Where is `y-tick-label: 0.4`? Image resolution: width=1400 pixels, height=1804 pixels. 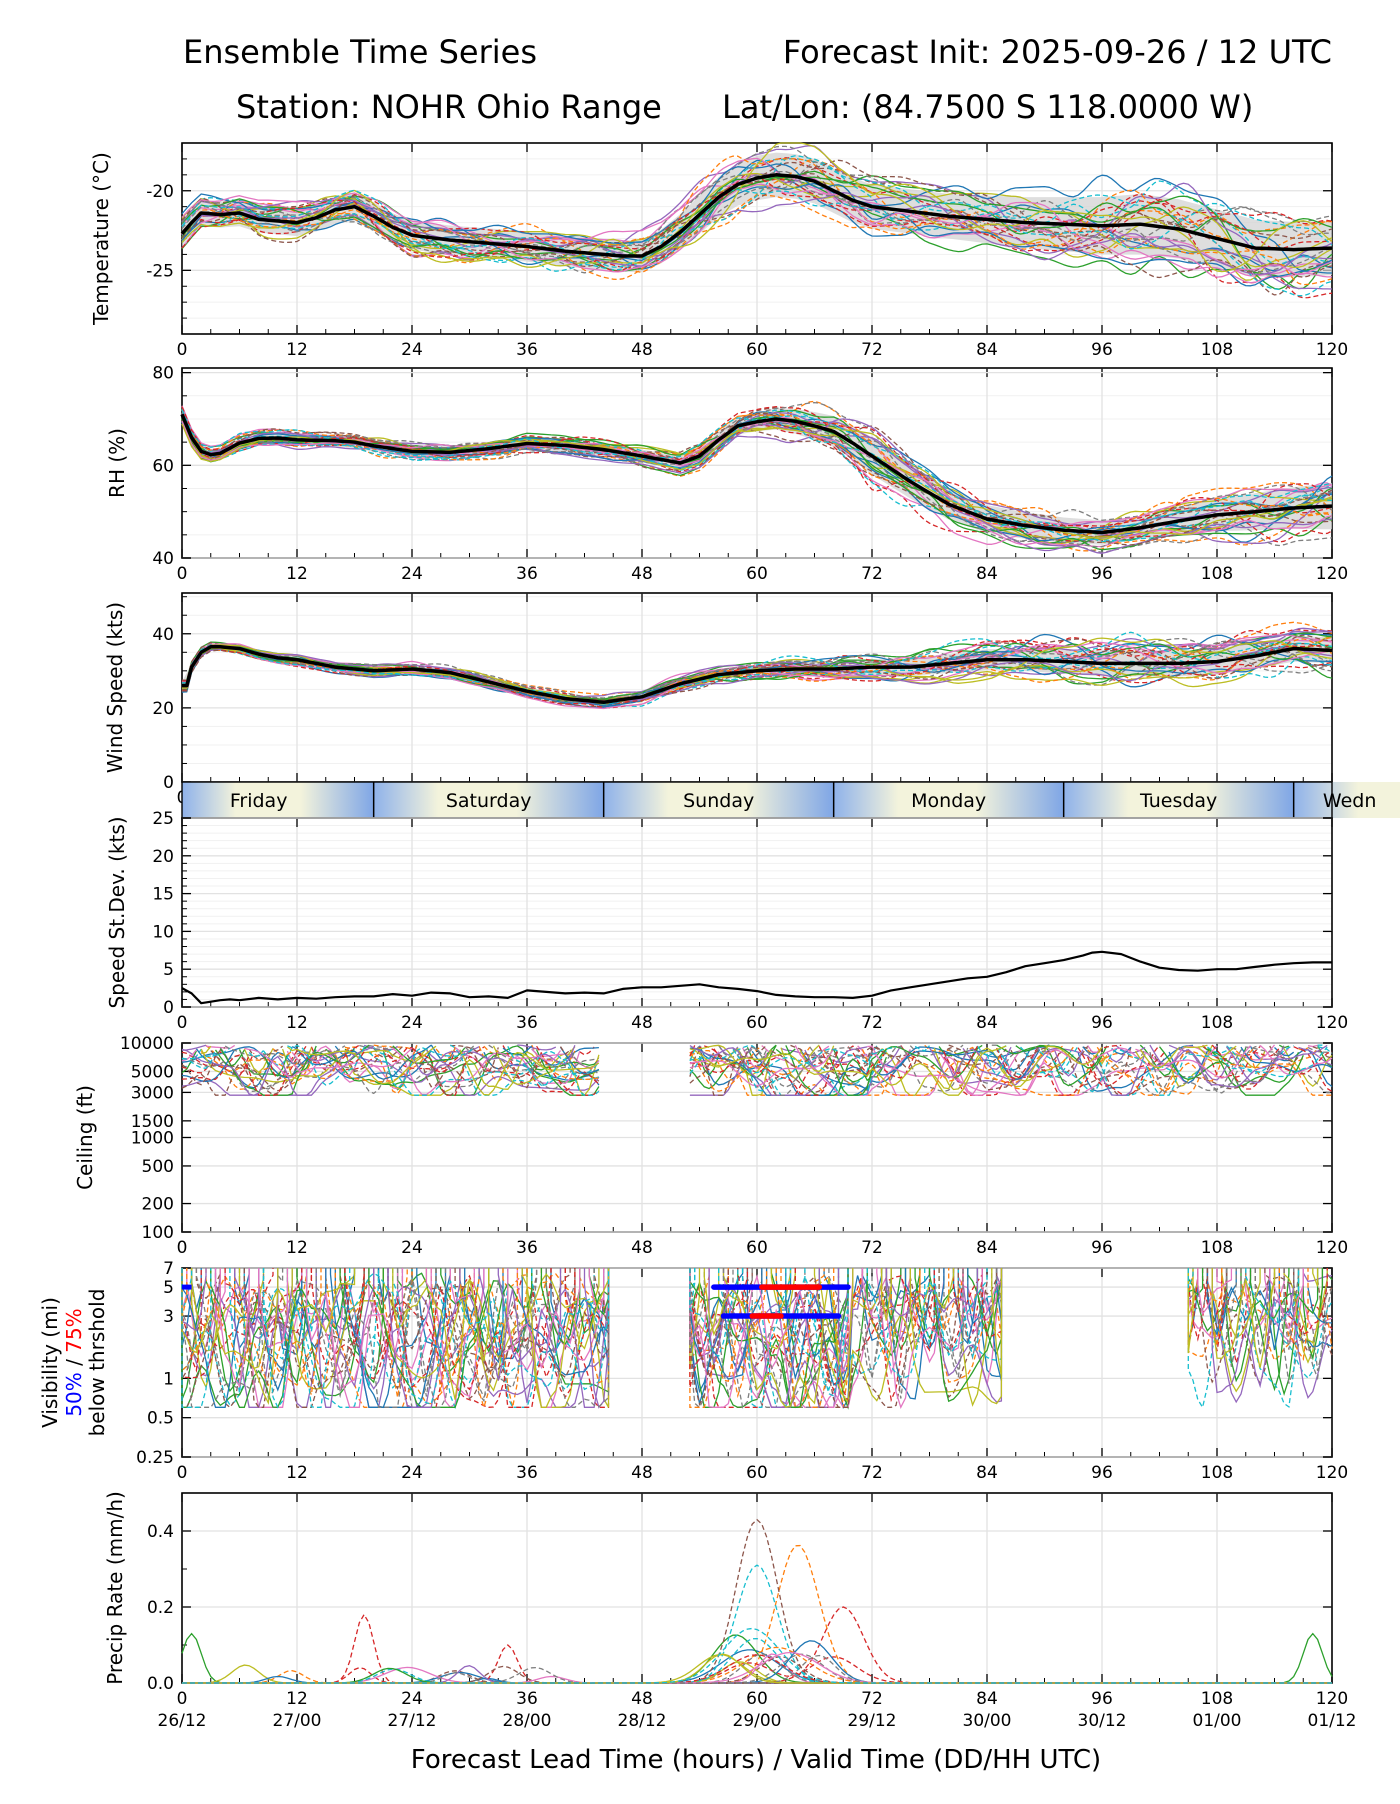 y-tick-label: 0.4 is located at coordinates (160, 1532).